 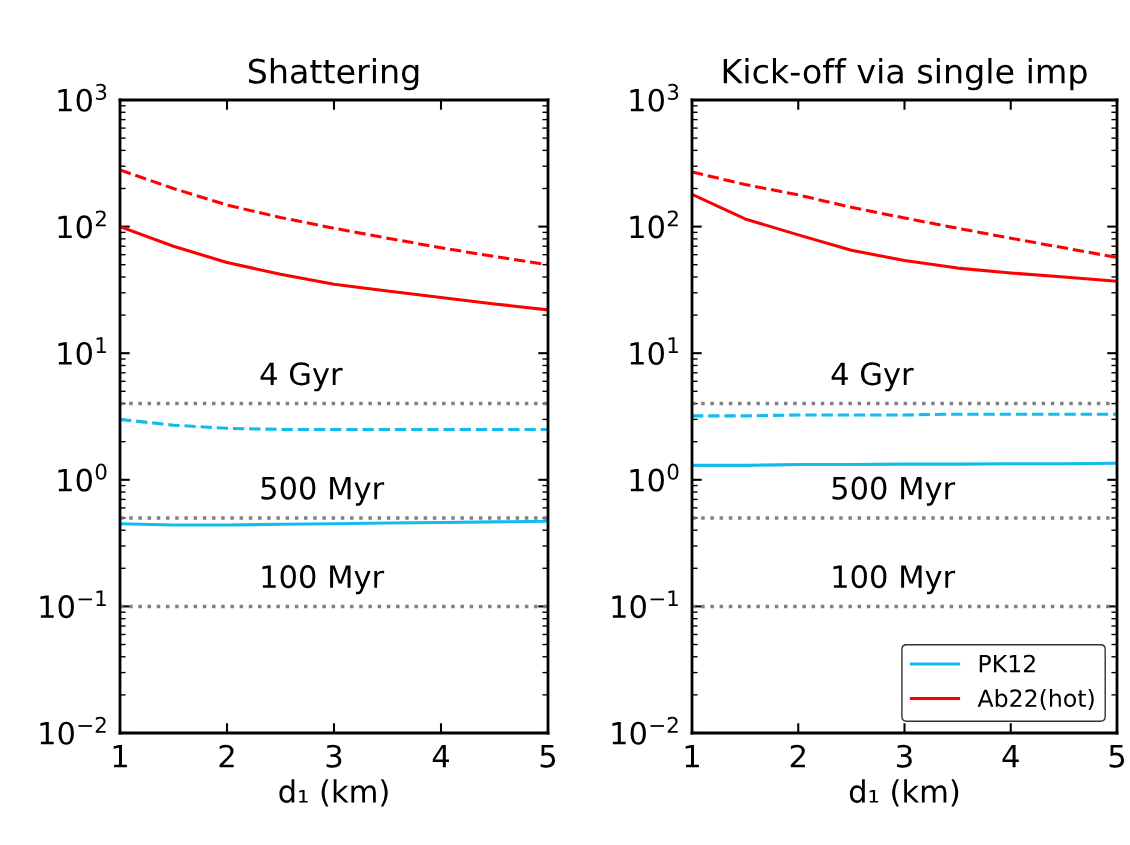 I want to click on legend-label: Ab22(hot), so click(x=1035, y=699).